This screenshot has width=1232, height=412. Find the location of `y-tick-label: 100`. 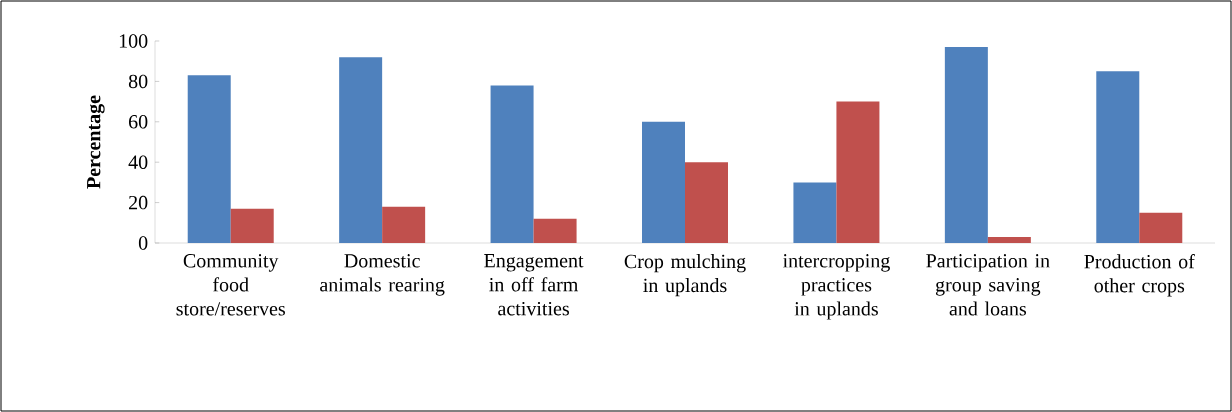

y-tick-label: 100 is located at coordinates (133, 41).